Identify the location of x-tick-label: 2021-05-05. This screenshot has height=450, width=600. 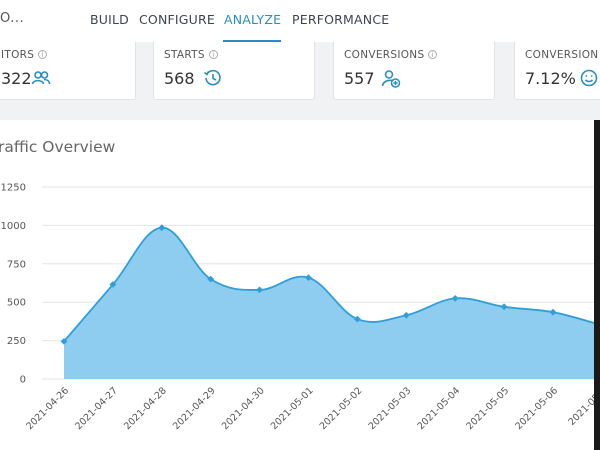
(487, 408).